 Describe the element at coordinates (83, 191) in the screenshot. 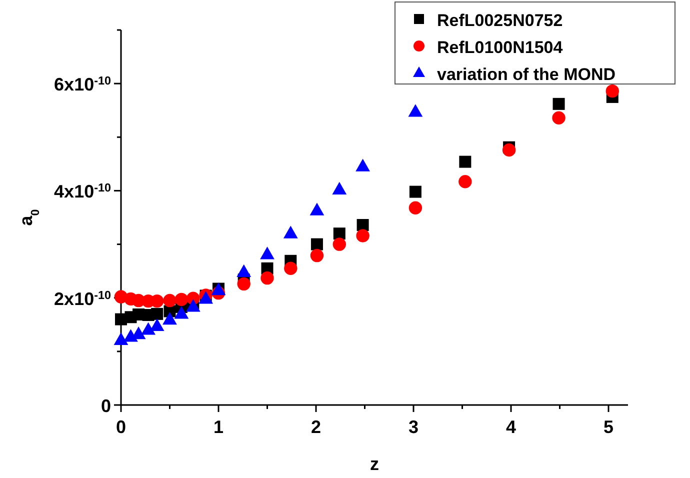

I see `y-tick-label: 4x10$^{-10}$` at that location.